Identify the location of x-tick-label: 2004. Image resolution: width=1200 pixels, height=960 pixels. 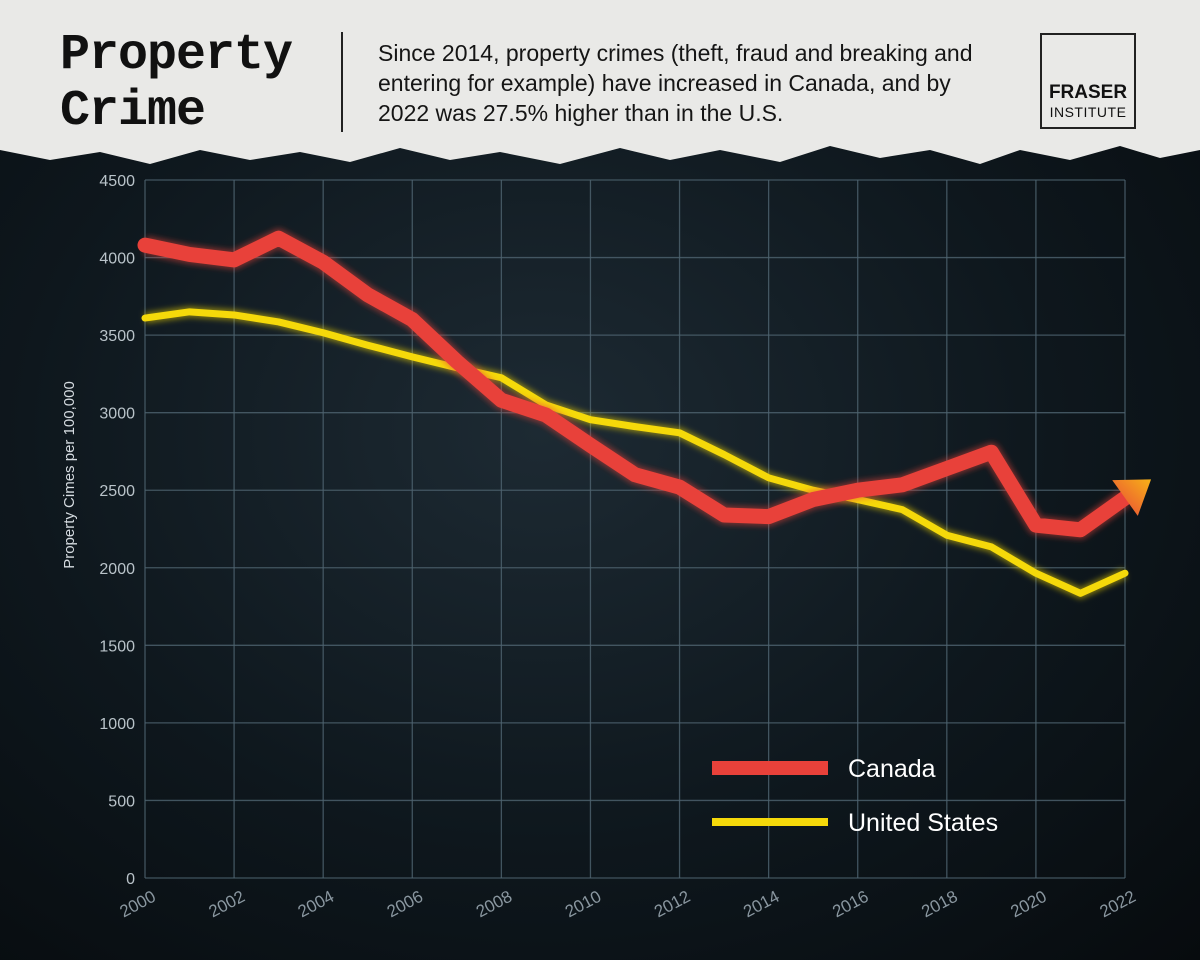
(316, 904).